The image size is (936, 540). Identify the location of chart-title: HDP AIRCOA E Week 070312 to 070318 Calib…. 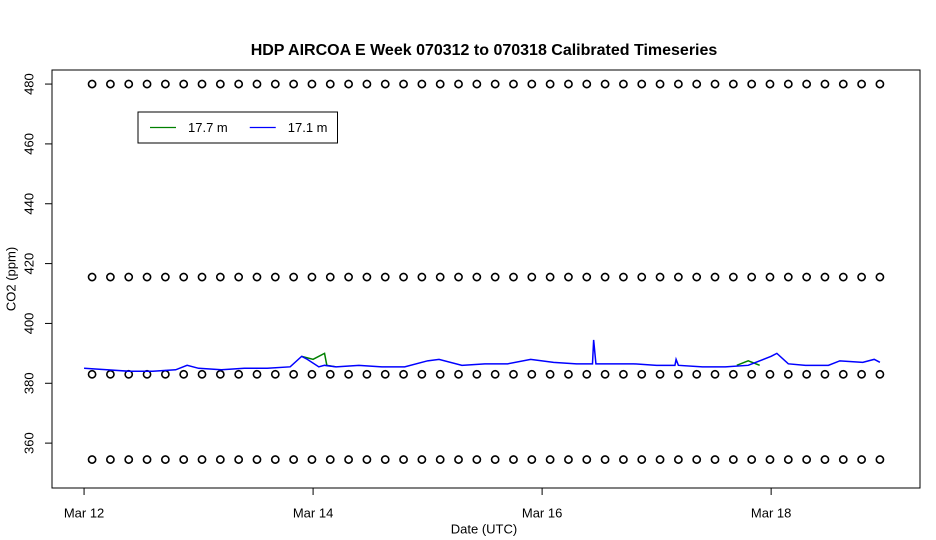
(484, 50).